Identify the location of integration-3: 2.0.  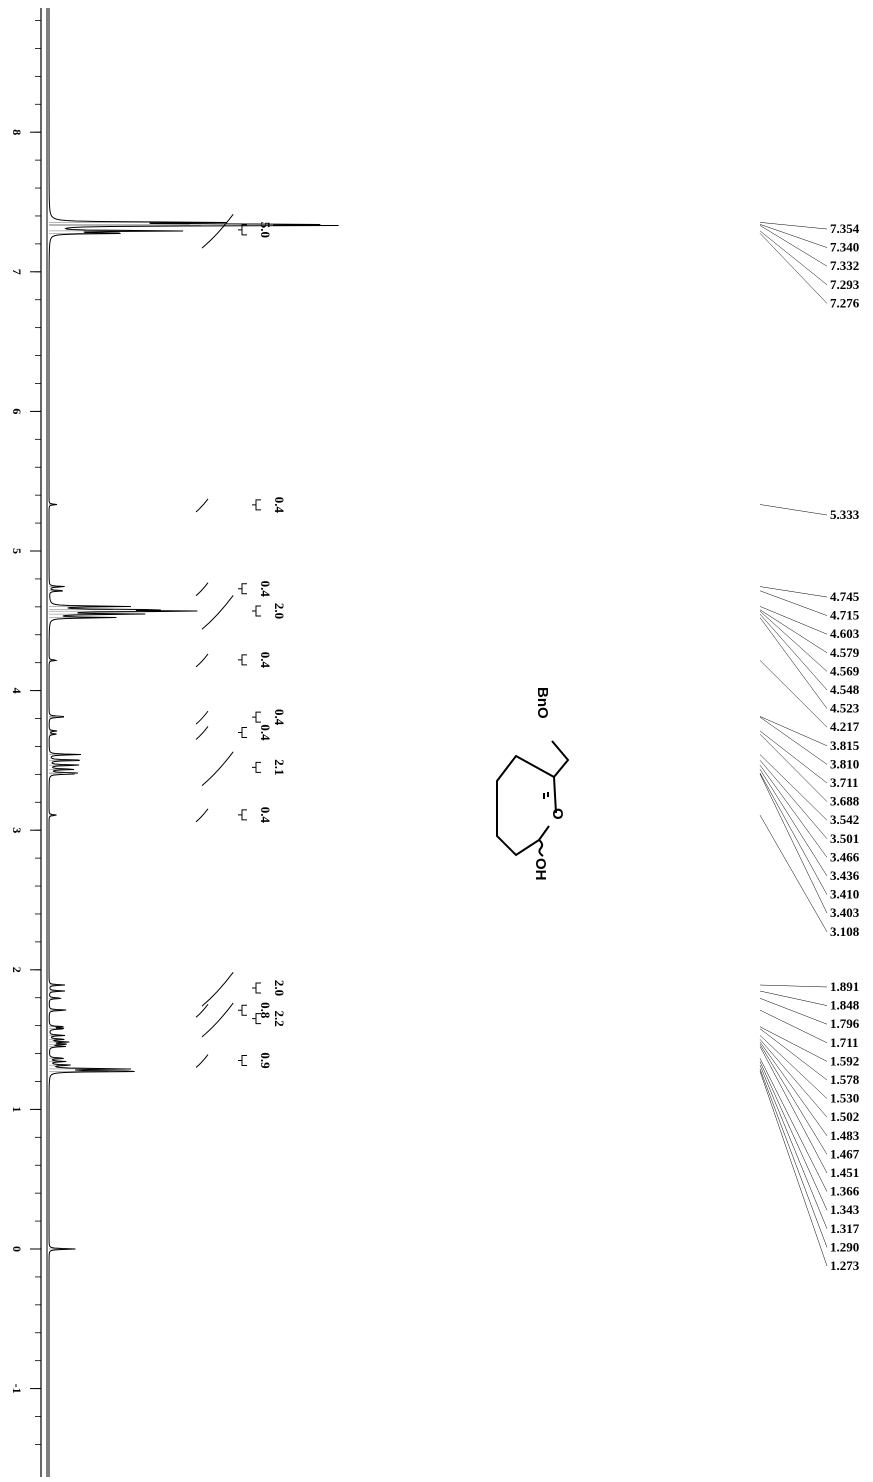
(244, 612).